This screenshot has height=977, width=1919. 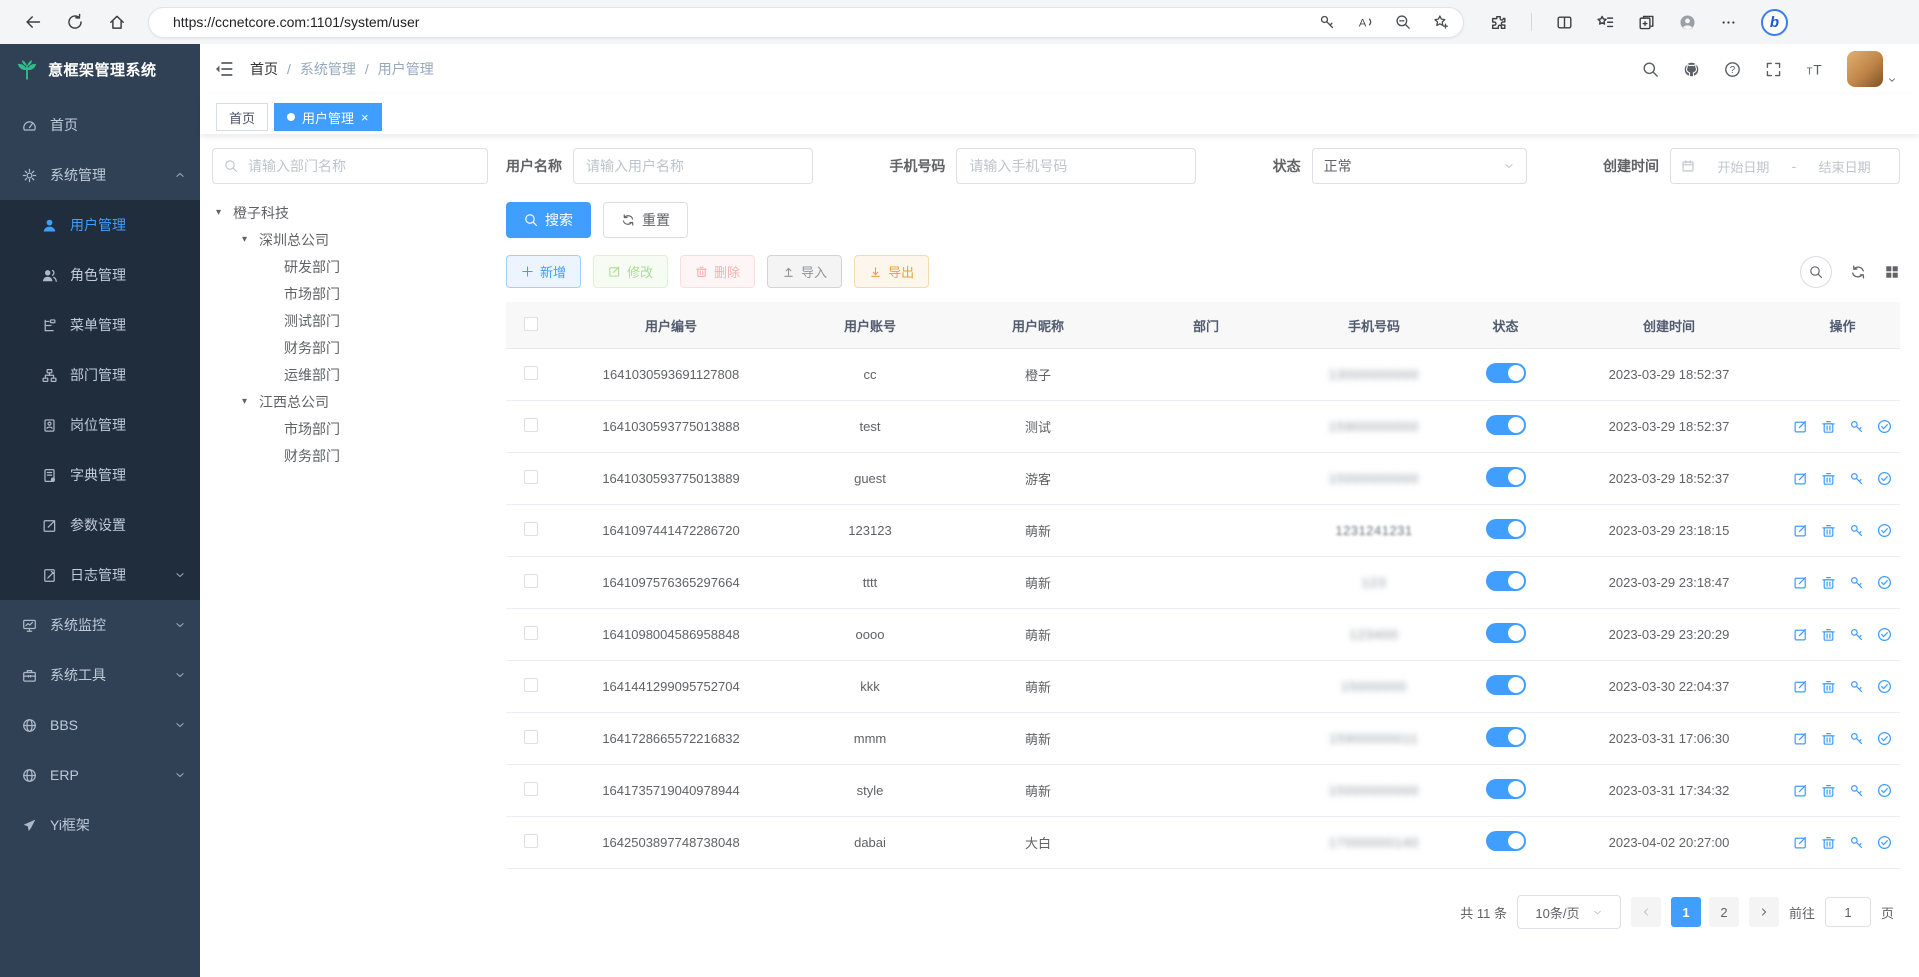 I want to click on browser-back-icon, so click(x=33, y=22).